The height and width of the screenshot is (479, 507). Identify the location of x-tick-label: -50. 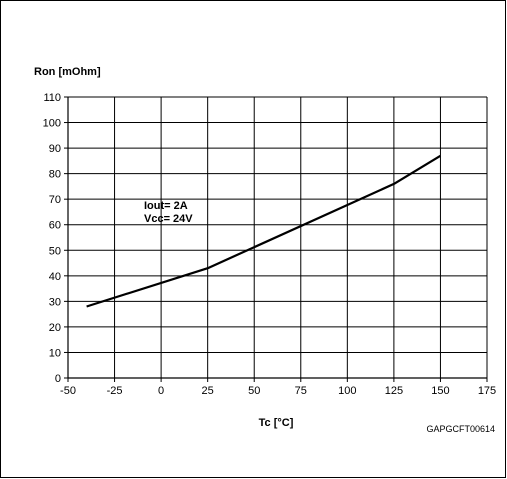
(68, 391).